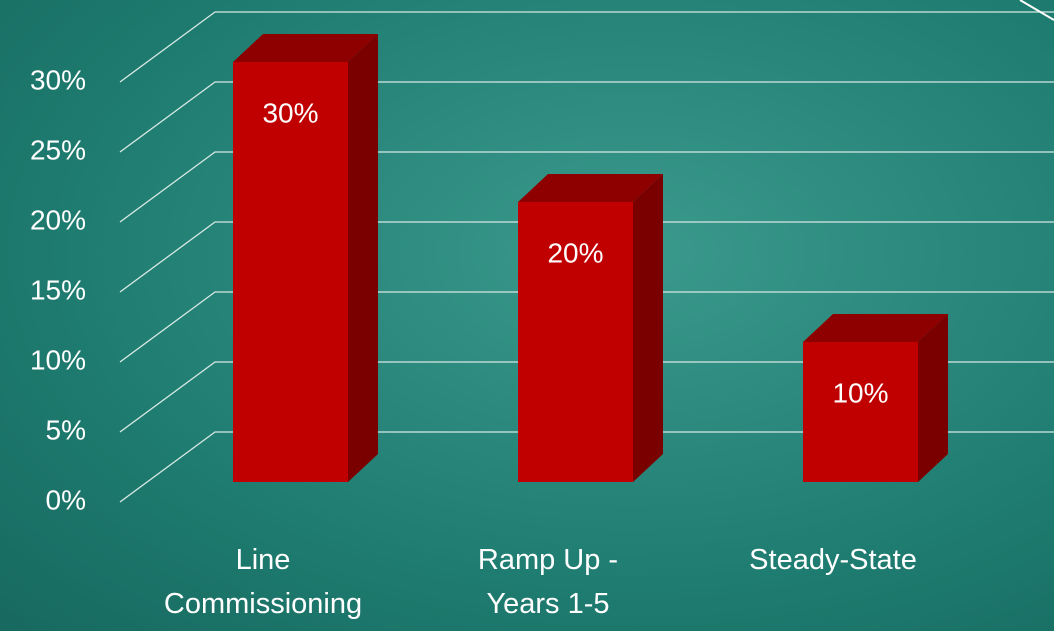 This screenshot has height=631, width=1054. Describe the element at coordinates (575, 252) in the screenshot. I see `value-label: 20%` at that location.